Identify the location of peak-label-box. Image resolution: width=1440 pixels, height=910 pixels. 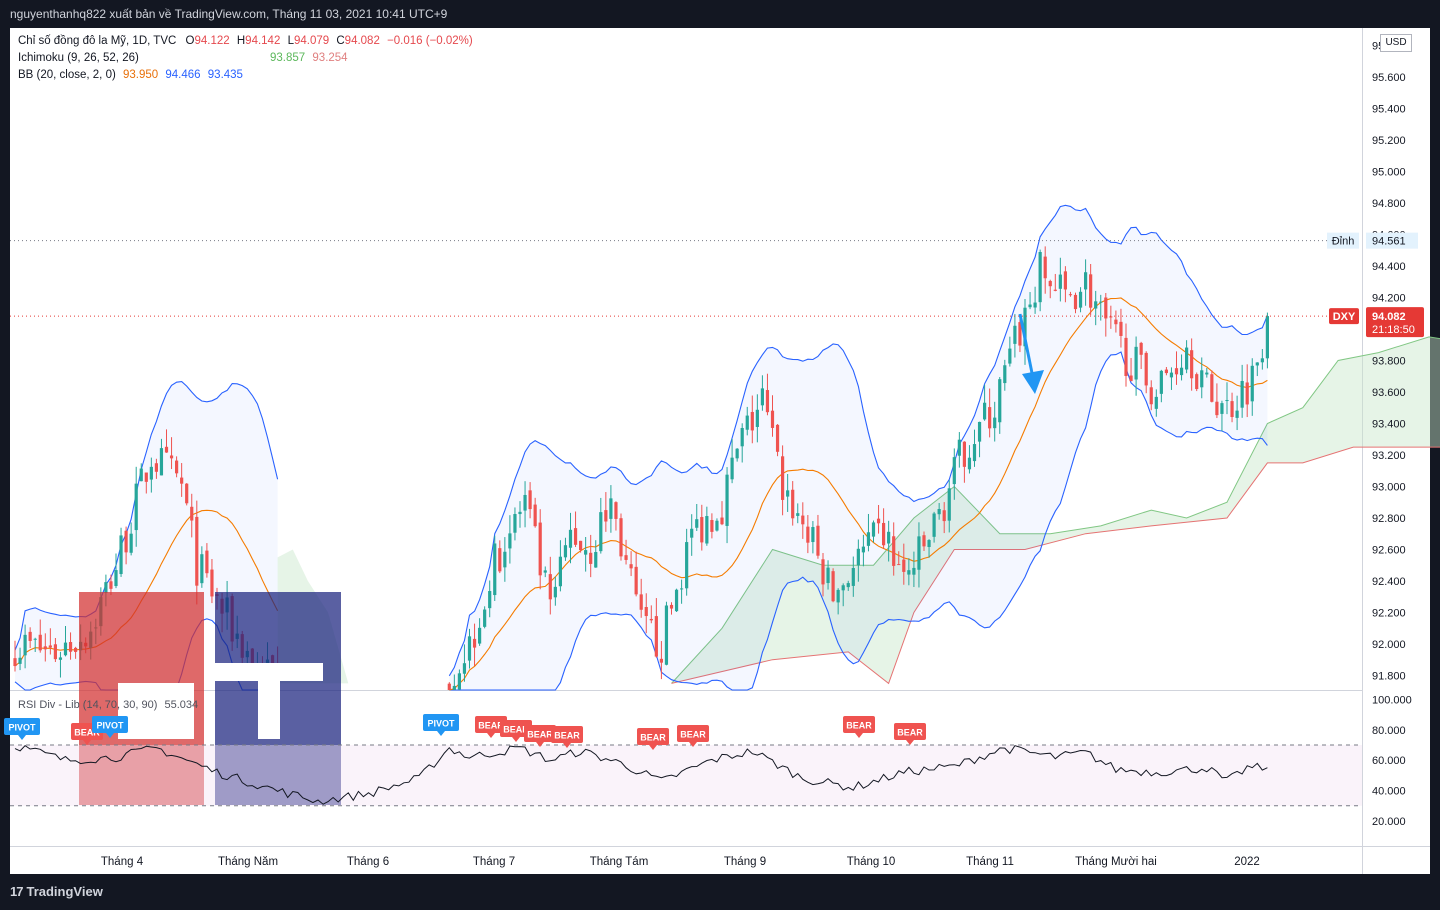
(1343, 240).